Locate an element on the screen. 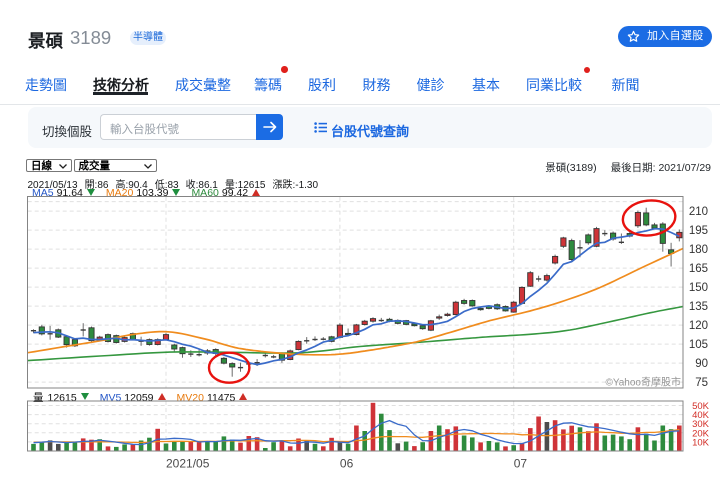  svg-text: 165 is located at coordinates (698, 269).